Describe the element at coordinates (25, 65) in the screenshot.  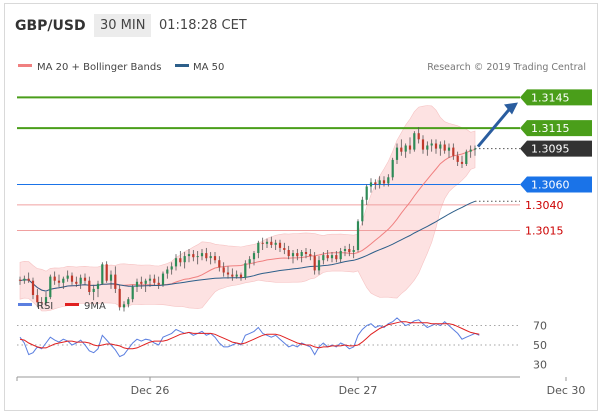
I see `ma20-legend-swatch` at that location.